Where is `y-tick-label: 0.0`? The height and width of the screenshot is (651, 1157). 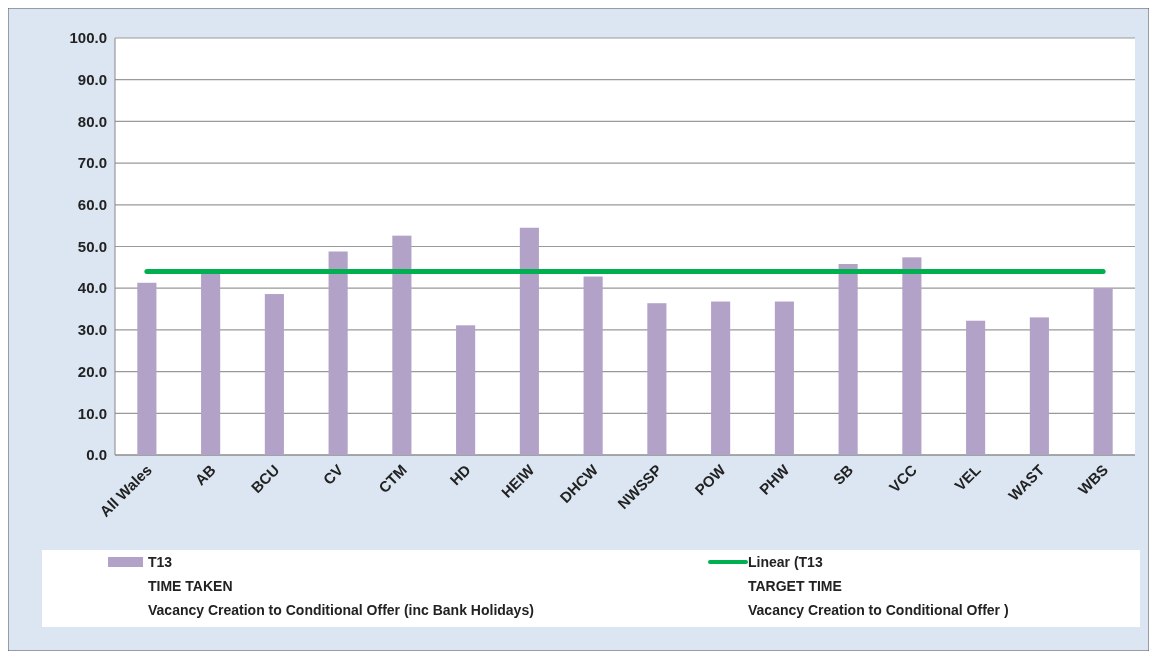
y-tick-label: 0.0 is located at coordinates (96, 455).